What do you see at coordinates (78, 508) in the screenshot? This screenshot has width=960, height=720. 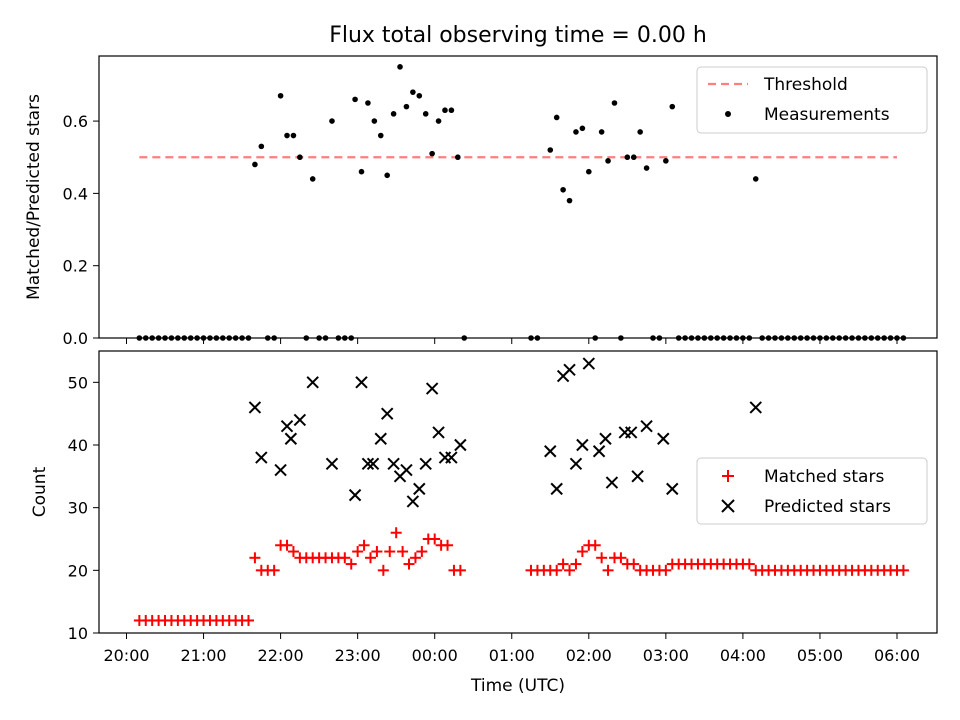 I see `bottom-y-tick-label: 30` at bounding box center [78, 508].